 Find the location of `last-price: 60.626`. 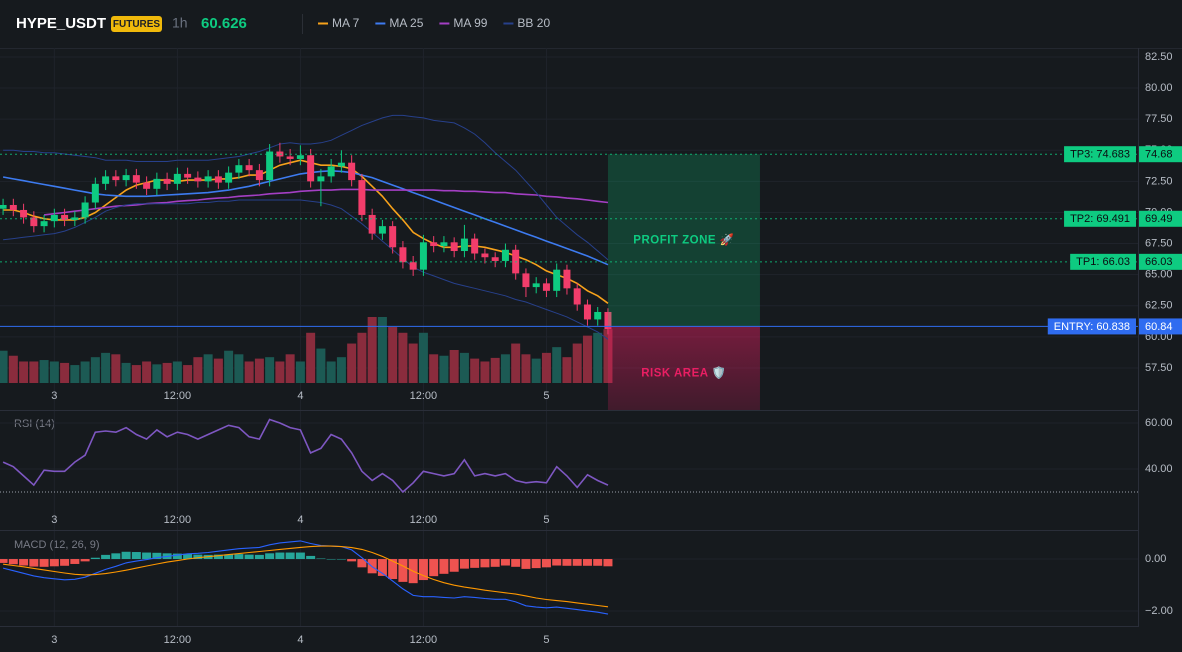

last-price: 60.626 is located at coordinates (224, 23).